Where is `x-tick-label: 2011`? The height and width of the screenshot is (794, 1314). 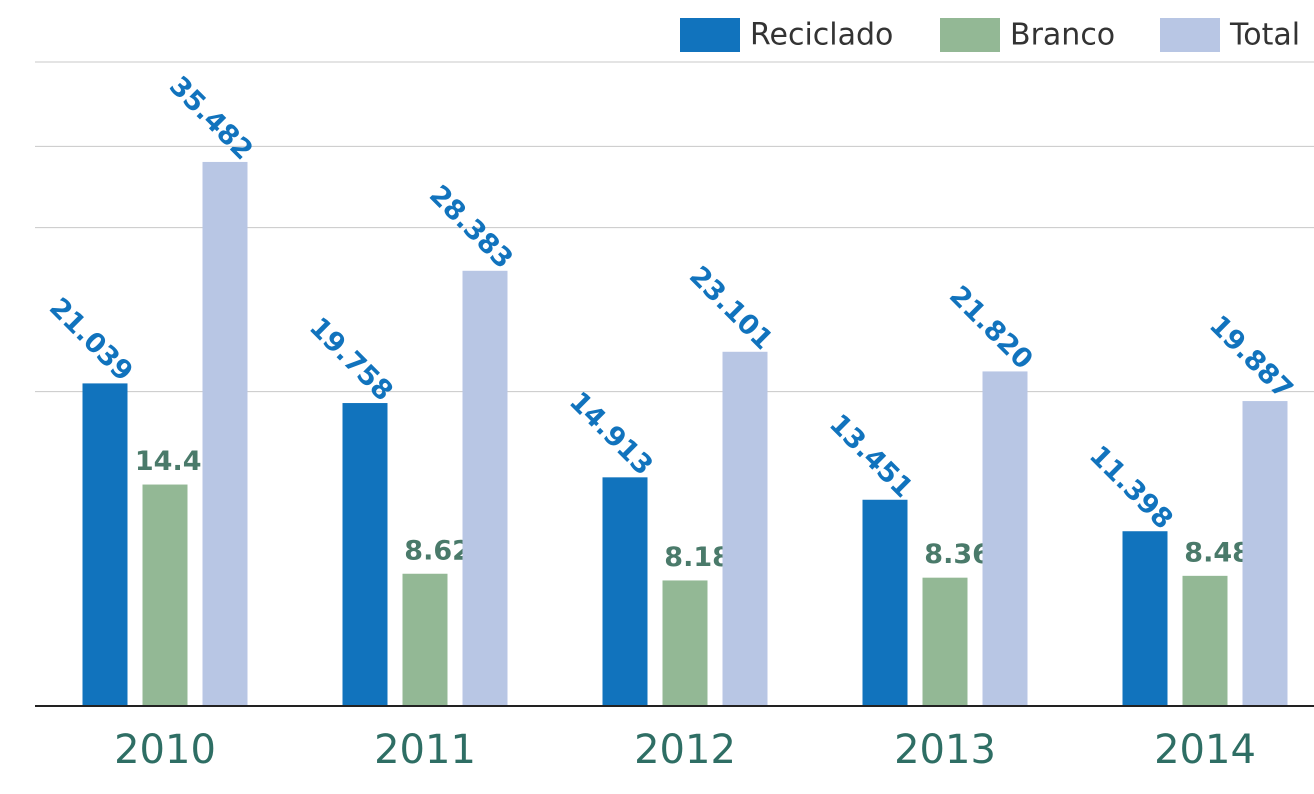
x-tick-label: 2011 is located at coordinates (425, 750).